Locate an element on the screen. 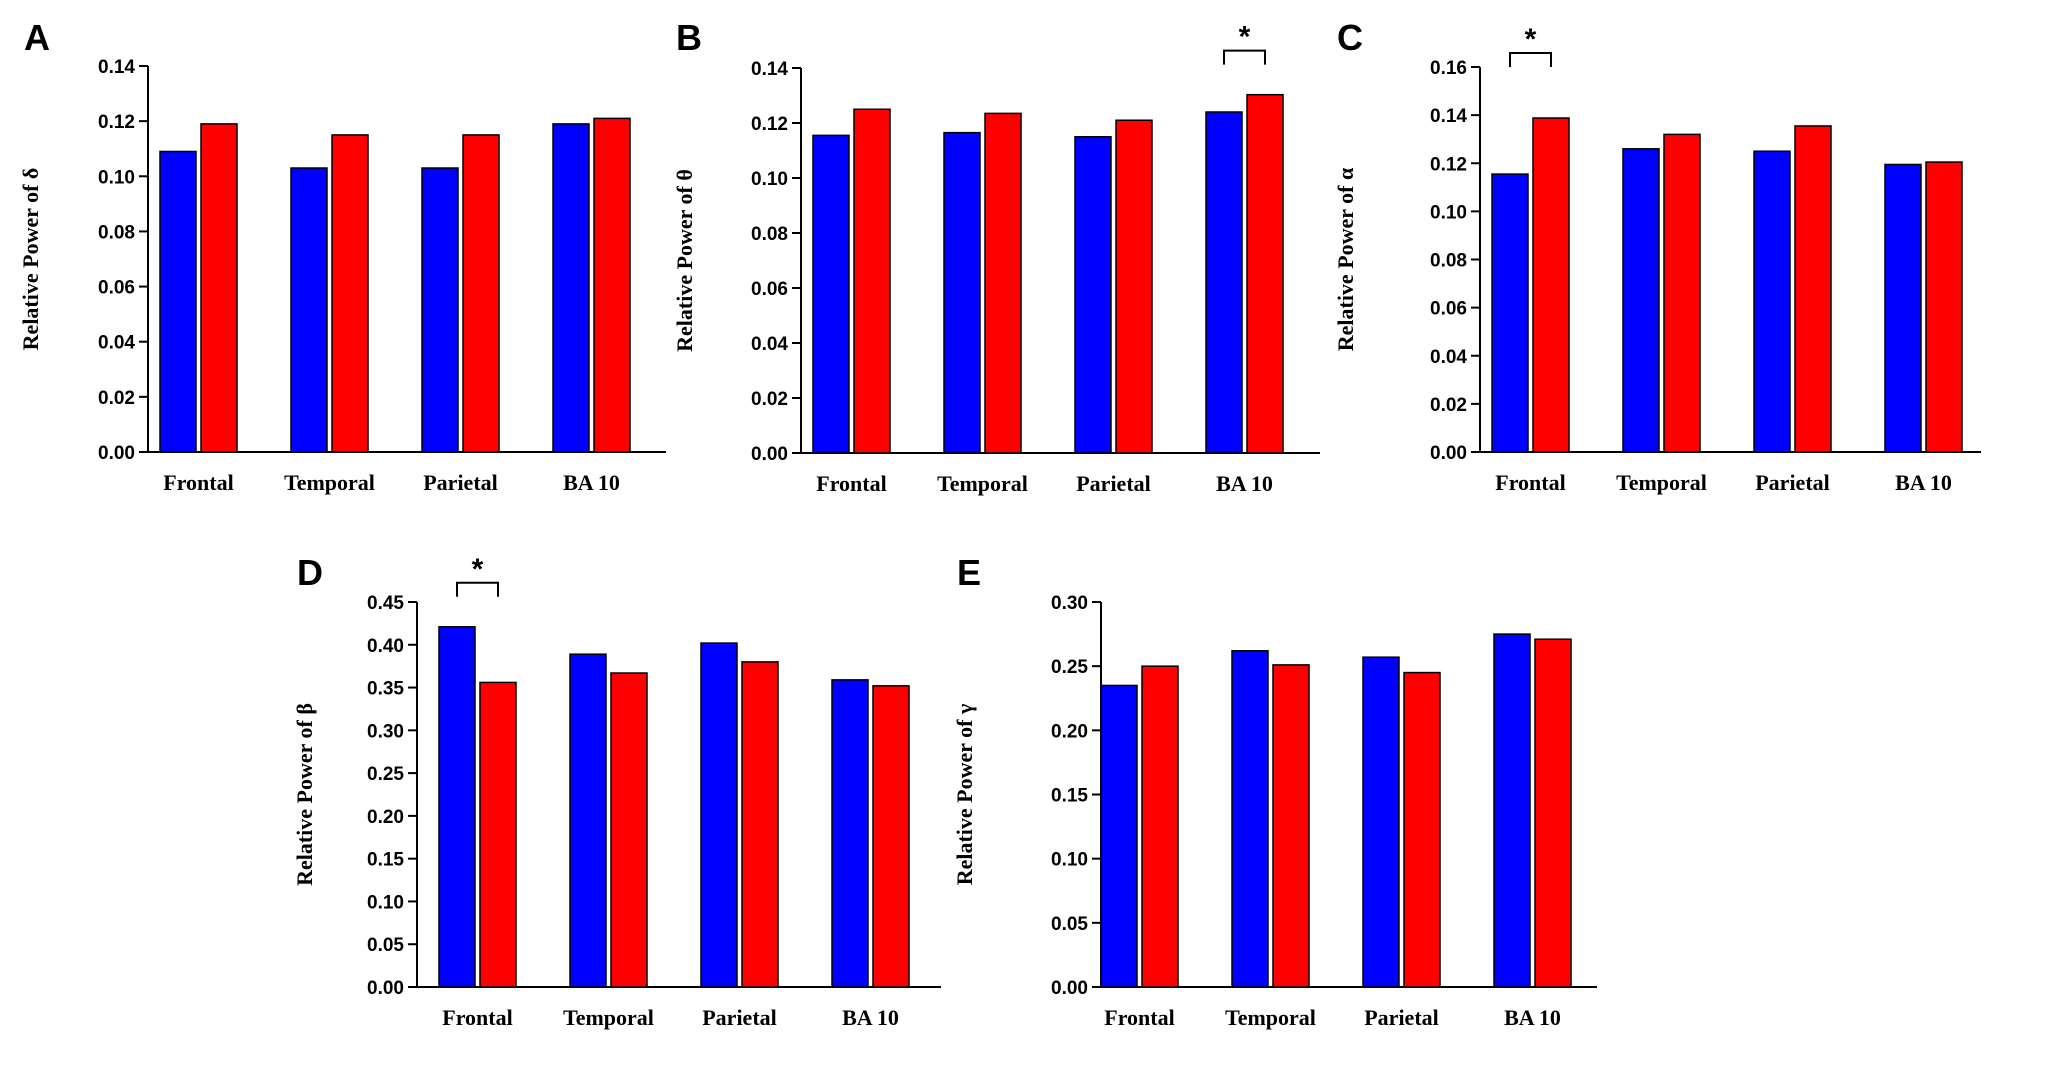 The width and height of the screenshot is (2063, 1065). y-tick-label: 0.40 is located at coordinates (385, 646).